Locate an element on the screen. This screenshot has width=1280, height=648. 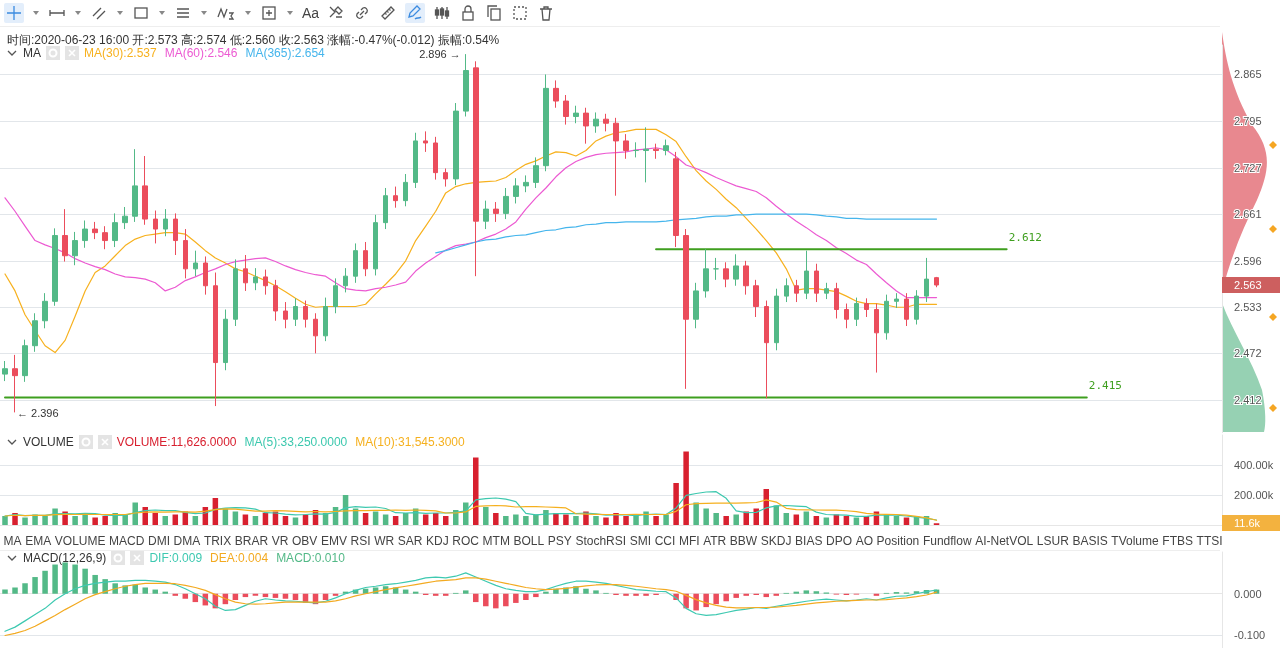
text: WR is located at coordinates (384, 541).